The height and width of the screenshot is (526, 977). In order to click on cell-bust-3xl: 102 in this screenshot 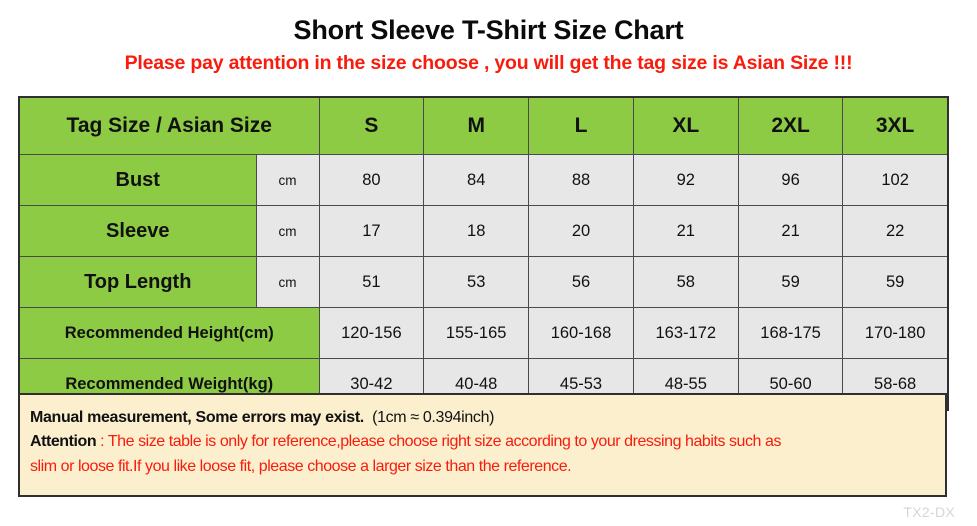, I will do `click(895, 180)`.